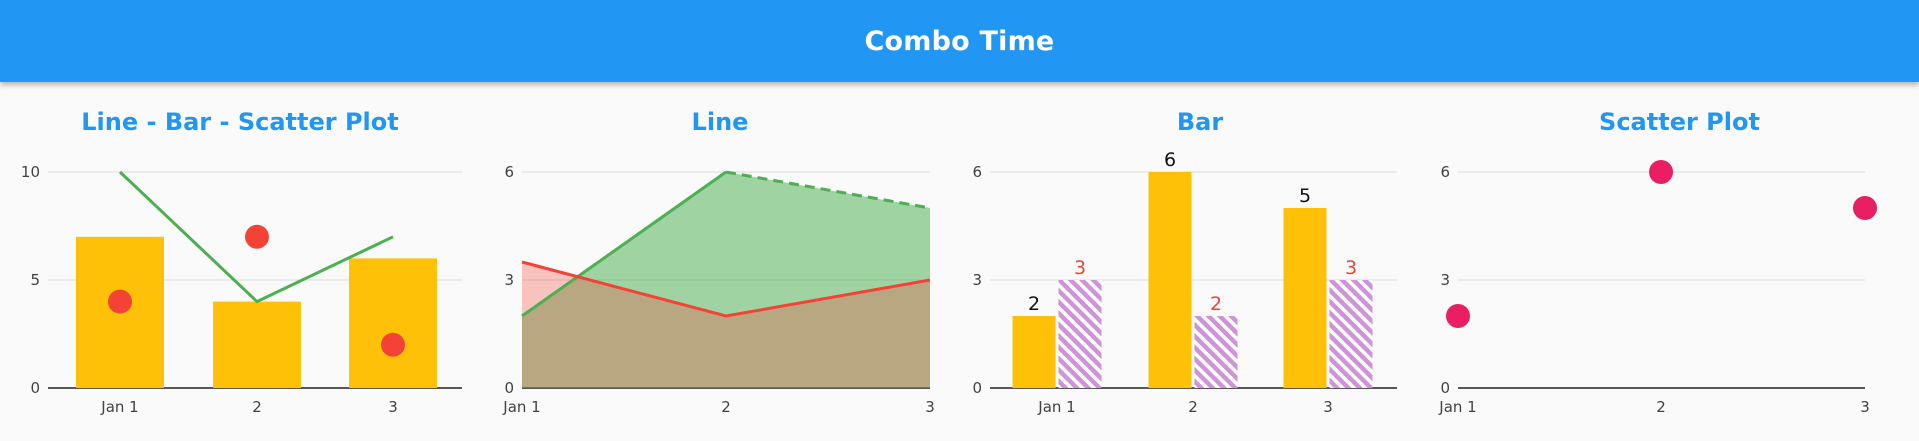 The image size is (1919, 441). I want to click on combo-chart: 0 5 10 Jan 1 2 3, so click(241, 289).